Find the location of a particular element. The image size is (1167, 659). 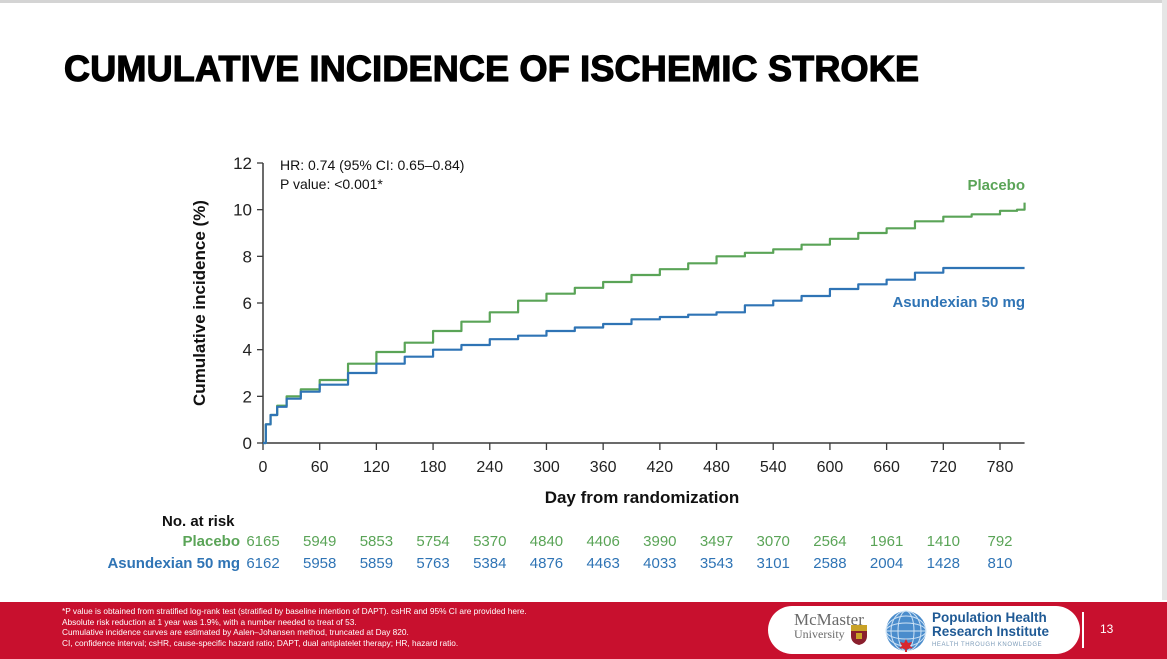

x-tick-label: 60 is located at coordinates (320, 467).